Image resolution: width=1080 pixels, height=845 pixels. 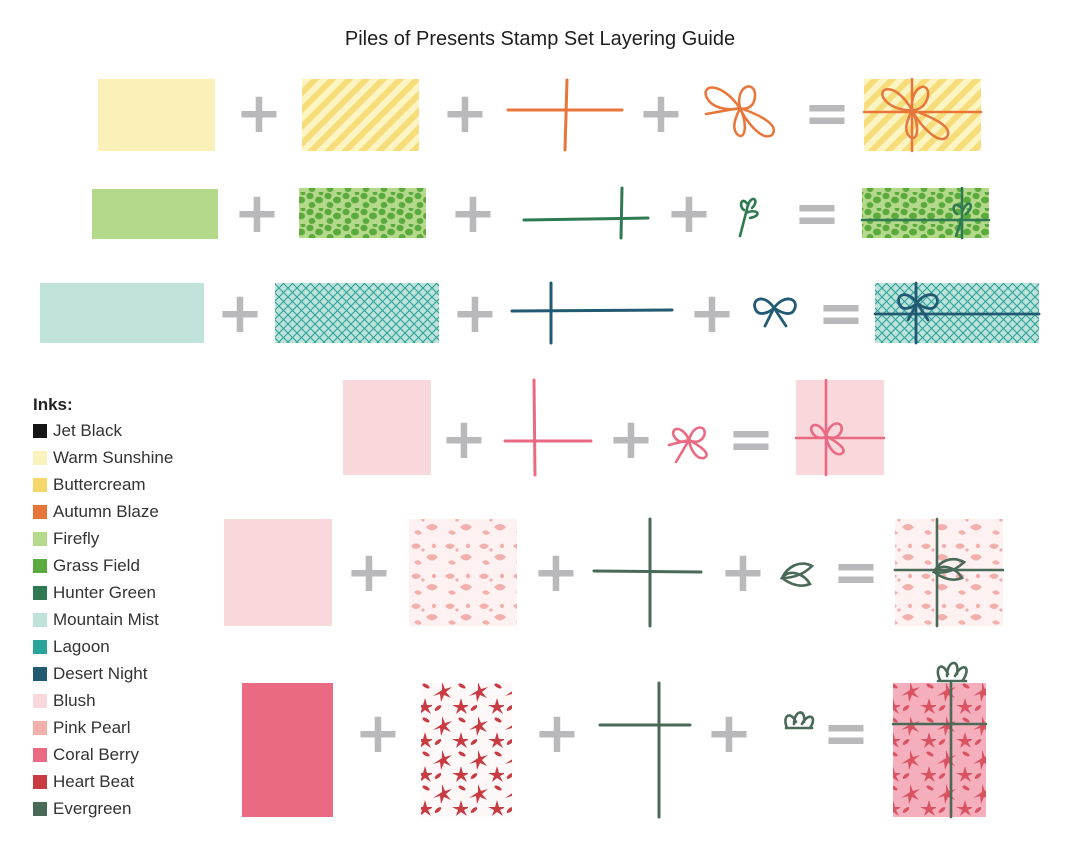 I want to click on ink-legend-item: Autumn Blaze, so click(x=103, y=511).